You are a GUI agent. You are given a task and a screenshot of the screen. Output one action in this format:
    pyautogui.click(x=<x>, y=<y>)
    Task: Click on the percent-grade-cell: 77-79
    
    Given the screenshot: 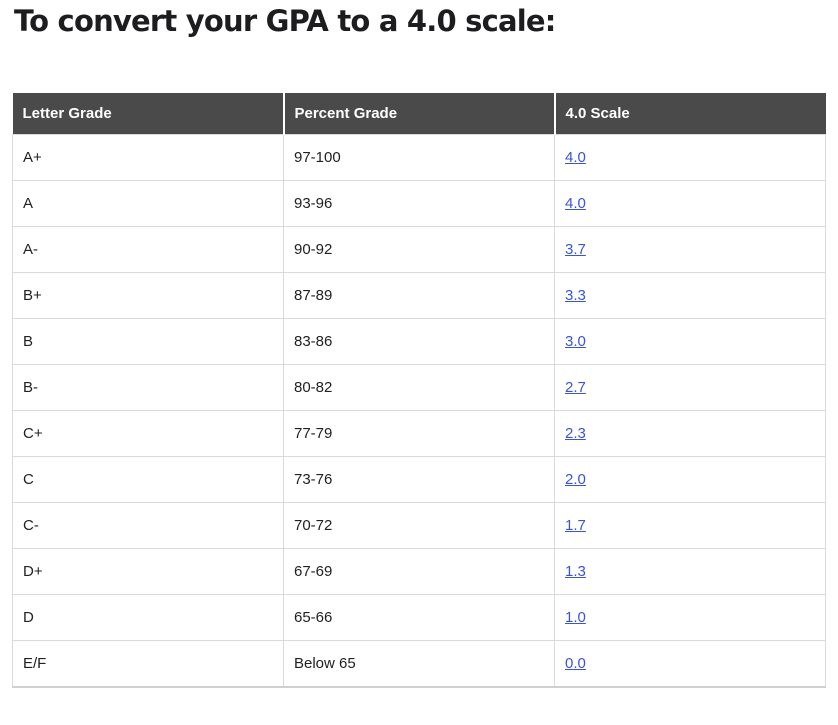 What is the action you would take?
    pyautogui.click(x=419, y=433)
    